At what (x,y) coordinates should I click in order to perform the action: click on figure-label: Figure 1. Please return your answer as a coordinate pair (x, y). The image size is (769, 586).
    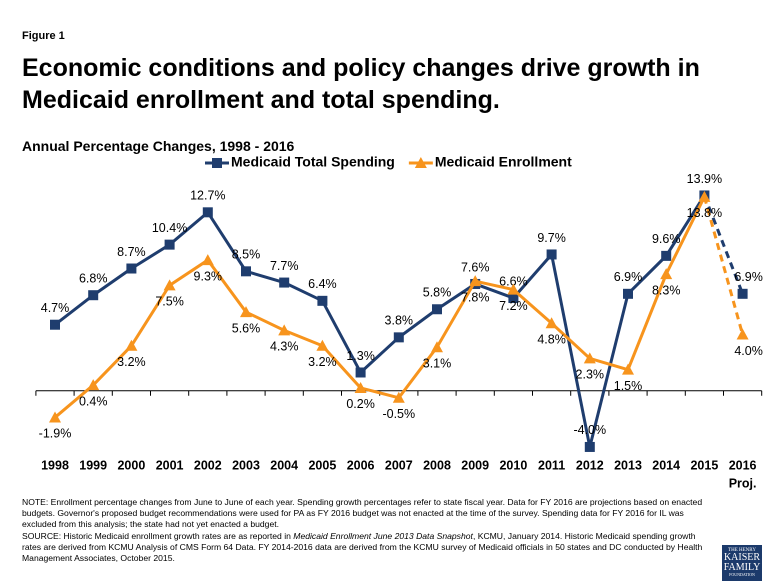
    Looking at the image, I should click on (43, 36).